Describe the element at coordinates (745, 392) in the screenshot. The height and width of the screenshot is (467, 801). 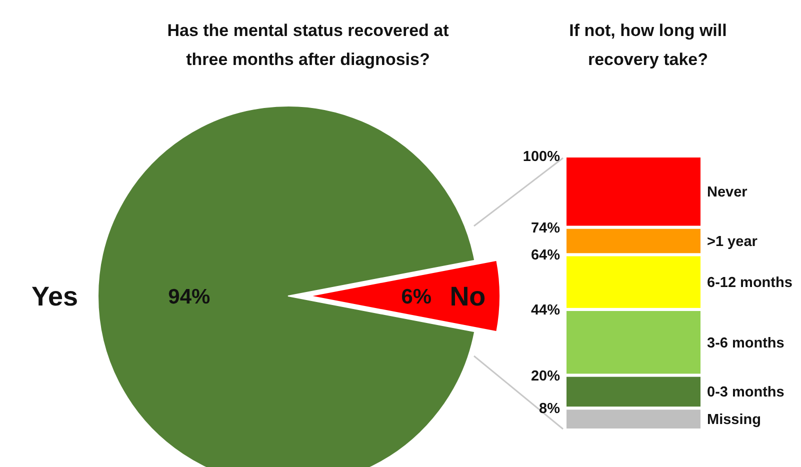
I see `series-label: 0-3 months` at that location.